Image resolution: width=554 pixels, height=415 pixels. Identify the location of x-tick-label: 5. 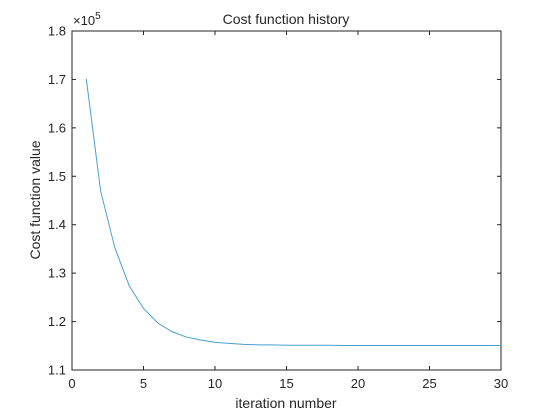
(143, 383).